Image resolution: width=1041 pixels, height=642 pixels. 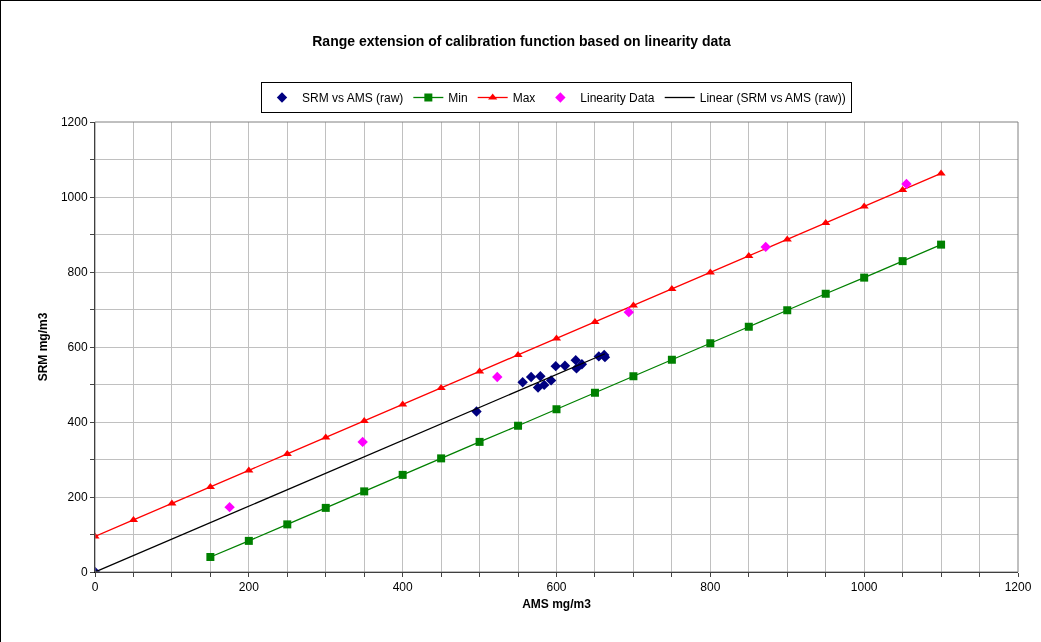 I want to click on x-tick-label: 1000, so click(x=864, y=587).